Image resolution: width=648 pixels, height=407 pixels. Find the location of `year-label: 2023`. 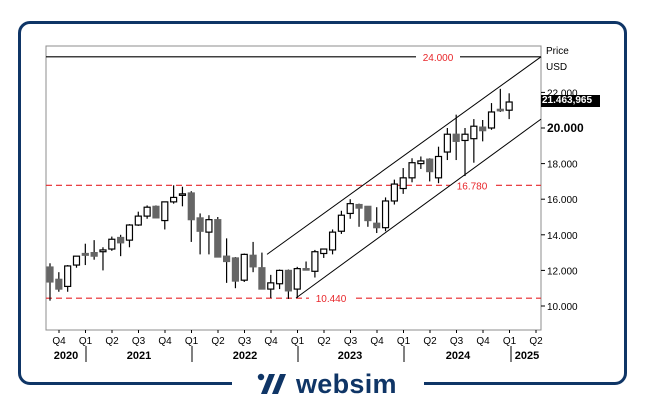

year-label: 2023 is located at coordinates (350, 356).